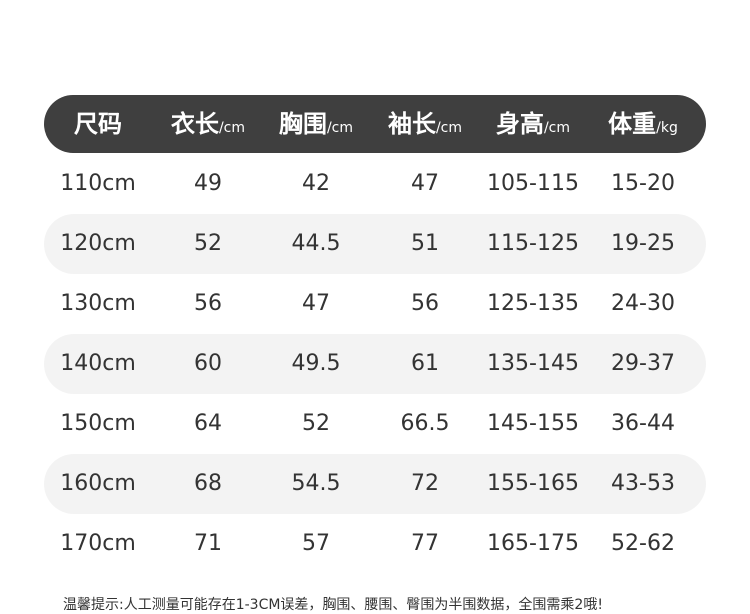  Describe the element at coordinates (98, 423) in the screenshot. I see `table-cell: 150cm` at that location.